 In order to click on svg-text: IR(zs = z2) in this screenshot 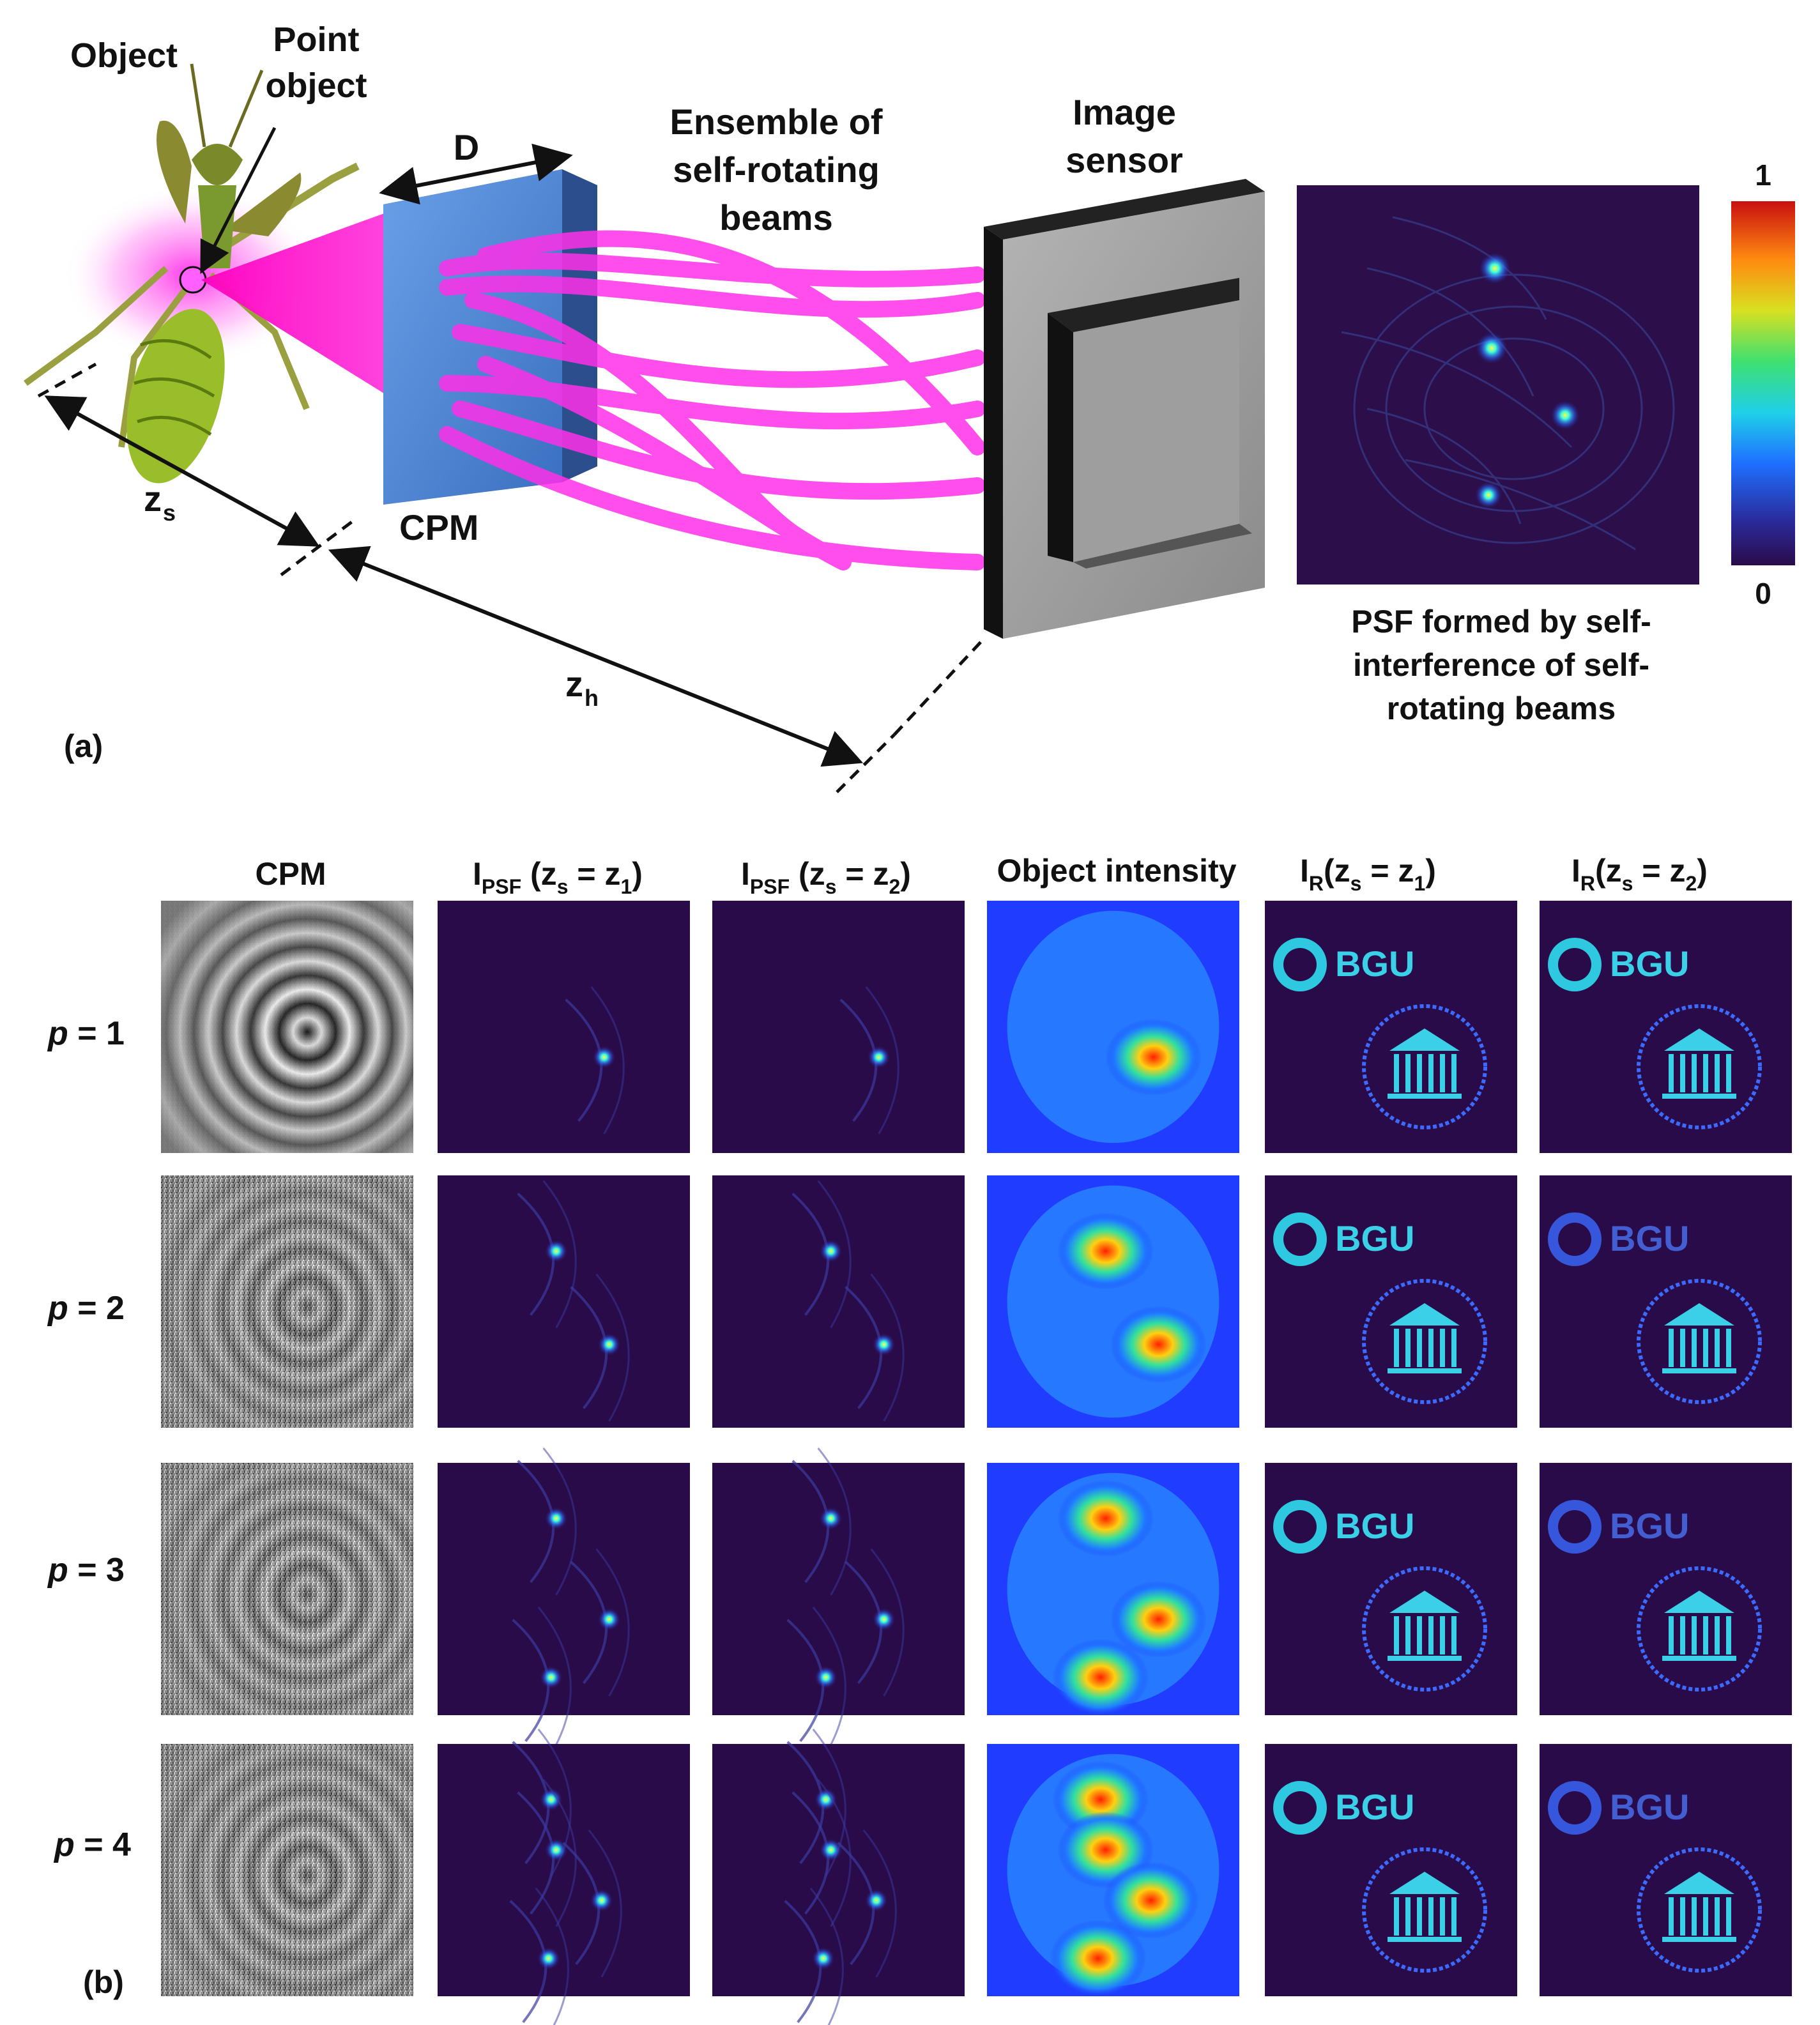, I will do `click(1639, 874)`.